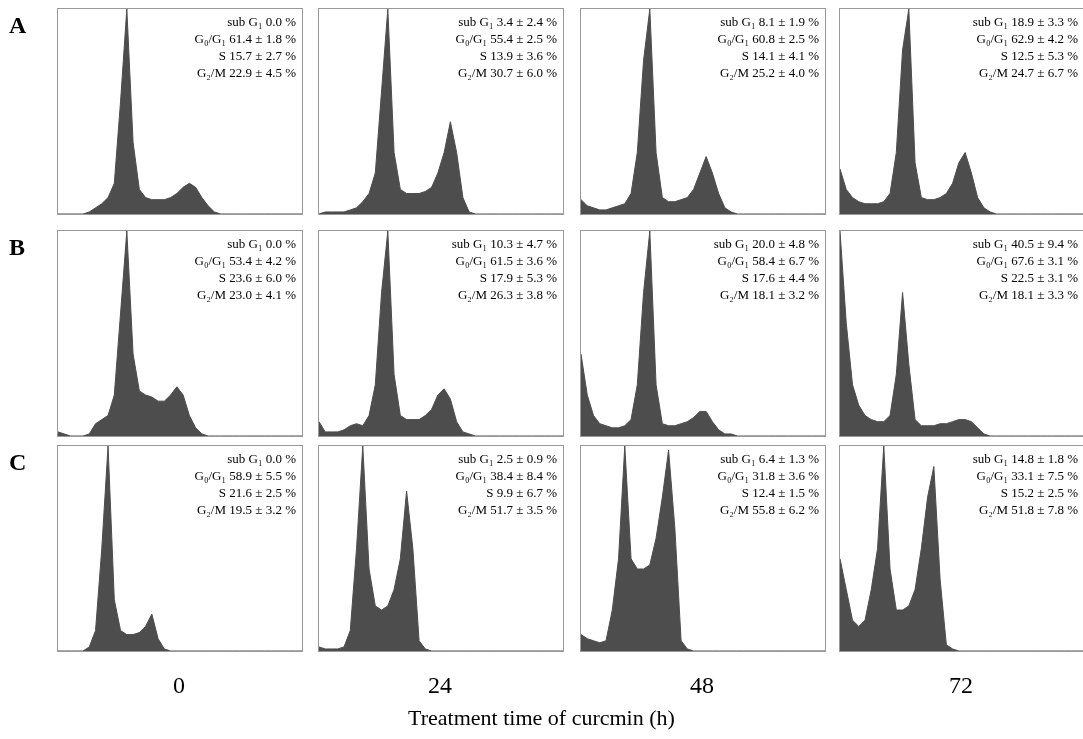 The height and width of the screenshot is (739, 1083). I want to click on chart-title: C, so click(18, 462).